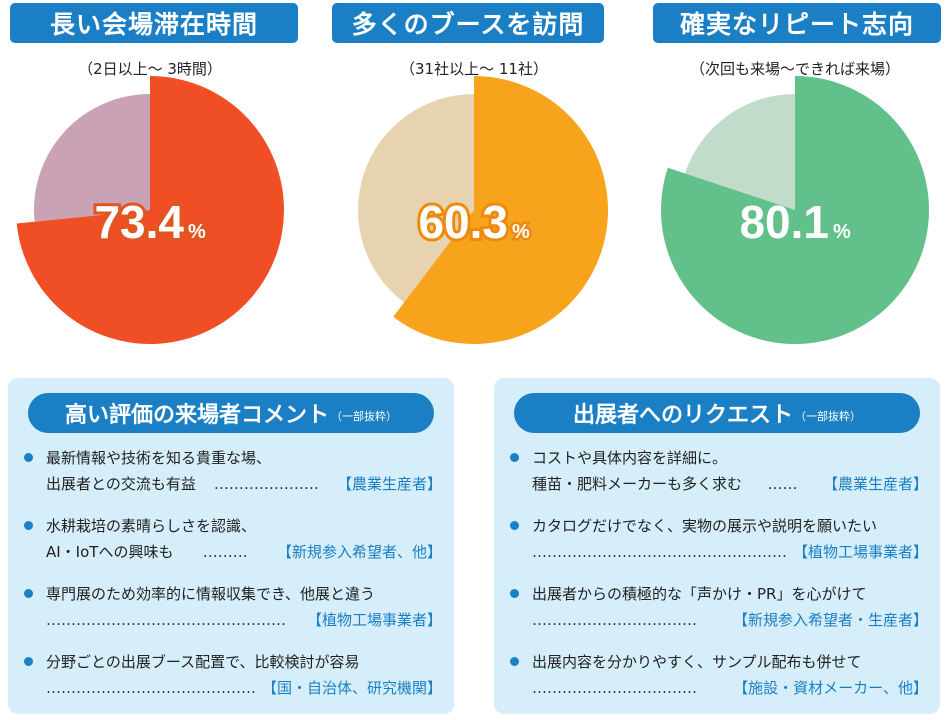 This screenshot has width=950, height=720. I want to click on pie-2-unit-label: %, so click(521, 232).